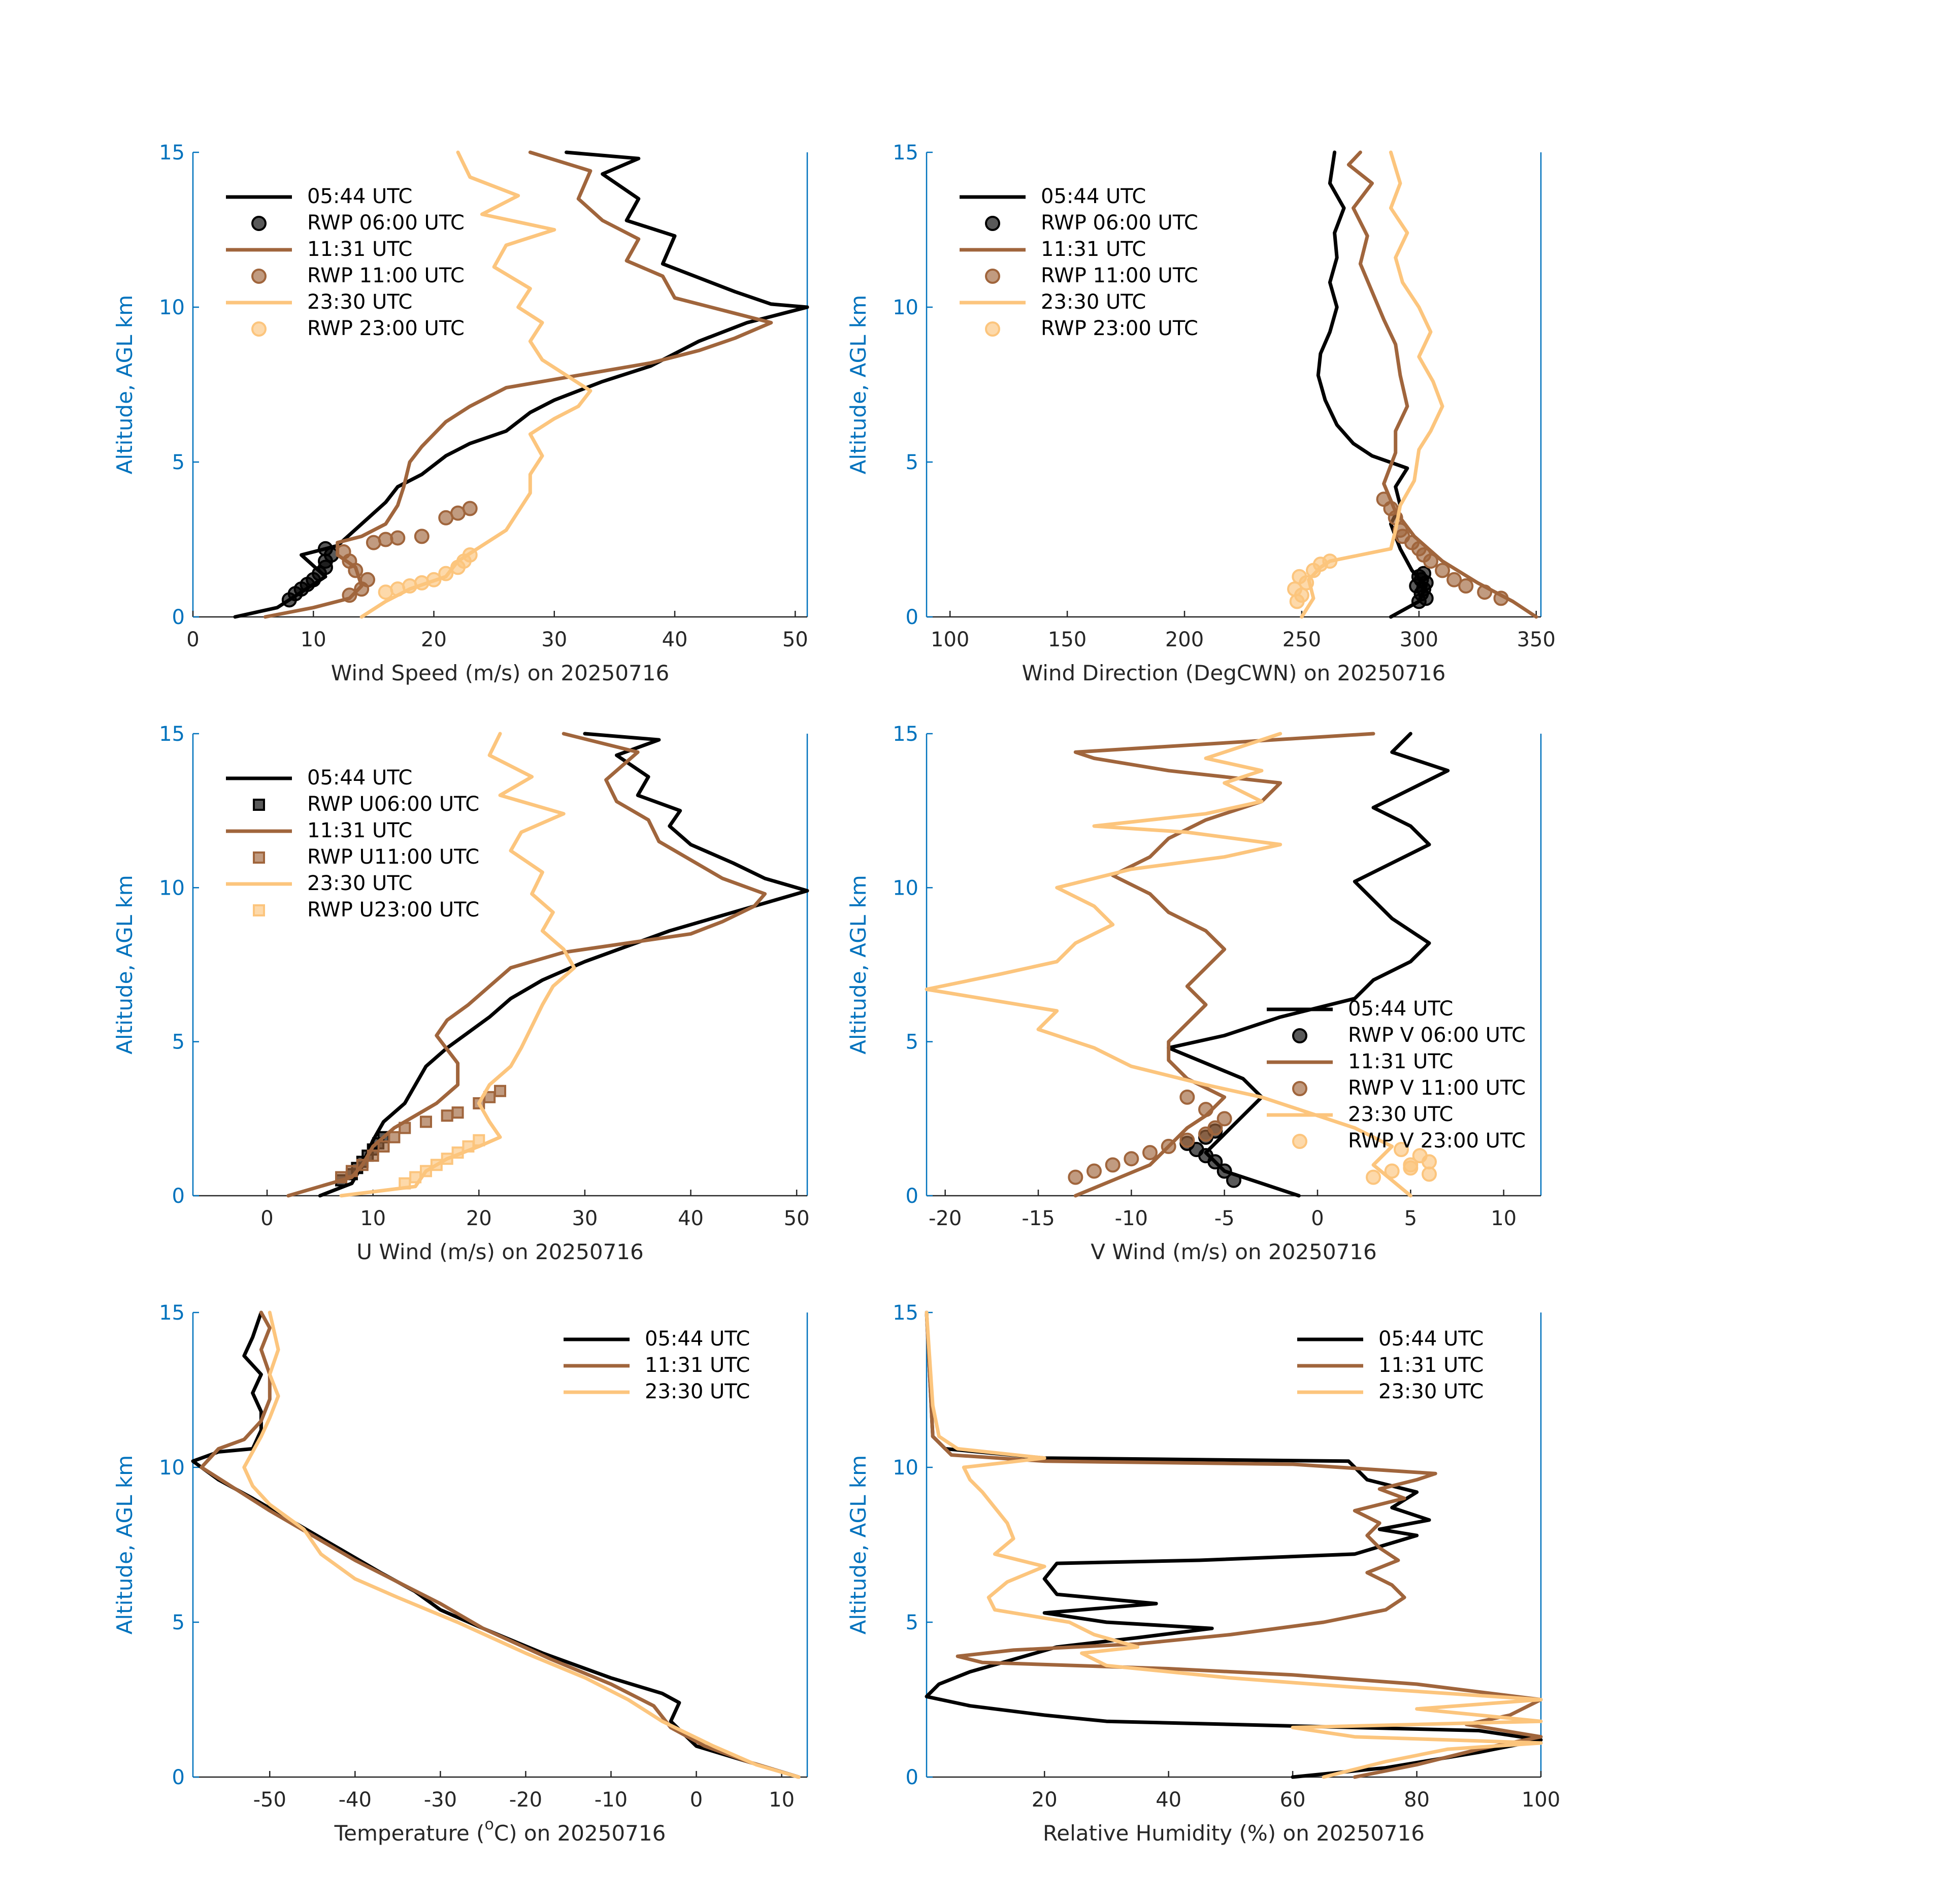 This screenshot has height=1904, width=1942. Describe the element at coordinates (1234, 673) in the screenshot. I see `x-axis-label: Wind Direction (DegCWN) on 20250716` at that location.